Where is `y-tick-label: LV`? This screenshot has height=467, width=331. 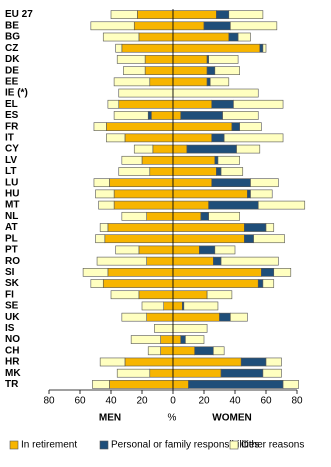 y-tick-label: LV is located at coordinates (11, 160).